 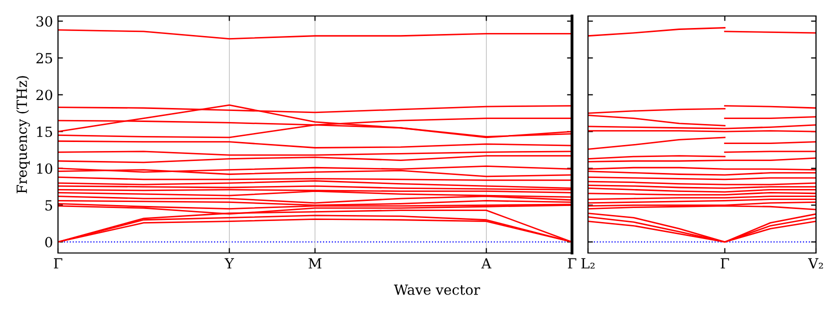 I want to click on x-tick-label: Y, so click(x=229, y=263).